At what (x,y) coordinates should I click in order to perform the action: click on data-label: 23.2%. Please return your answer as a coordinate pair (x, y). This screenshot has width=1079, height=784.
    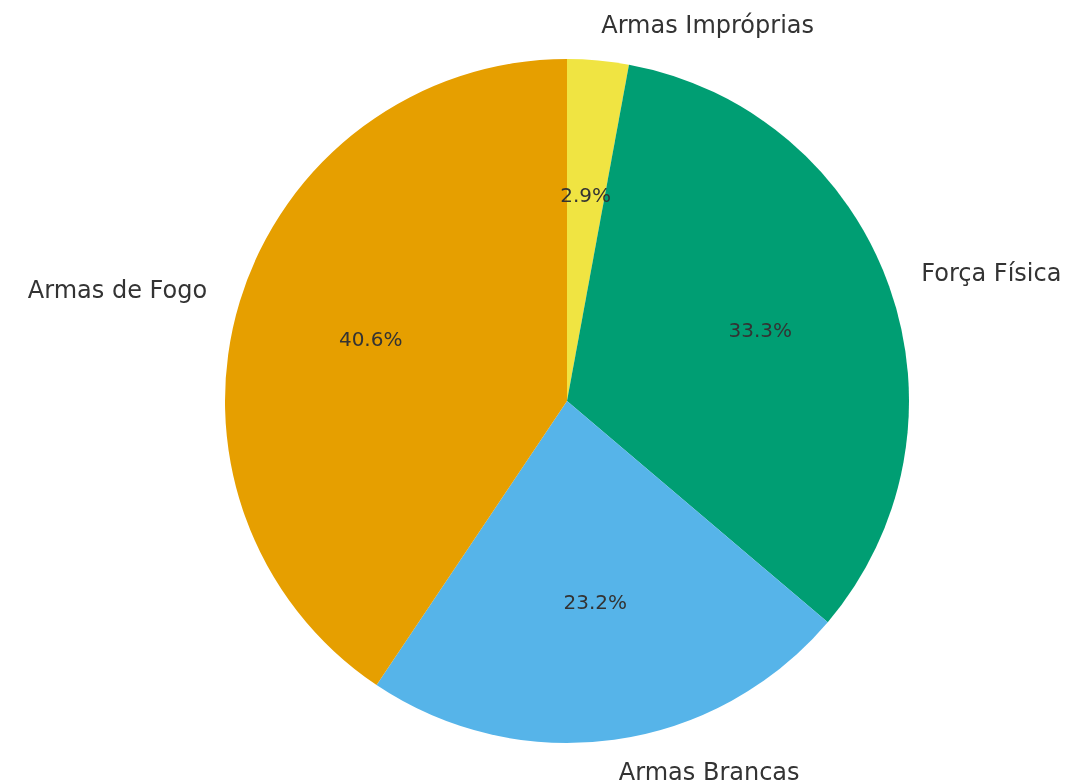
    Looking at the image, I should click on (595, 602).